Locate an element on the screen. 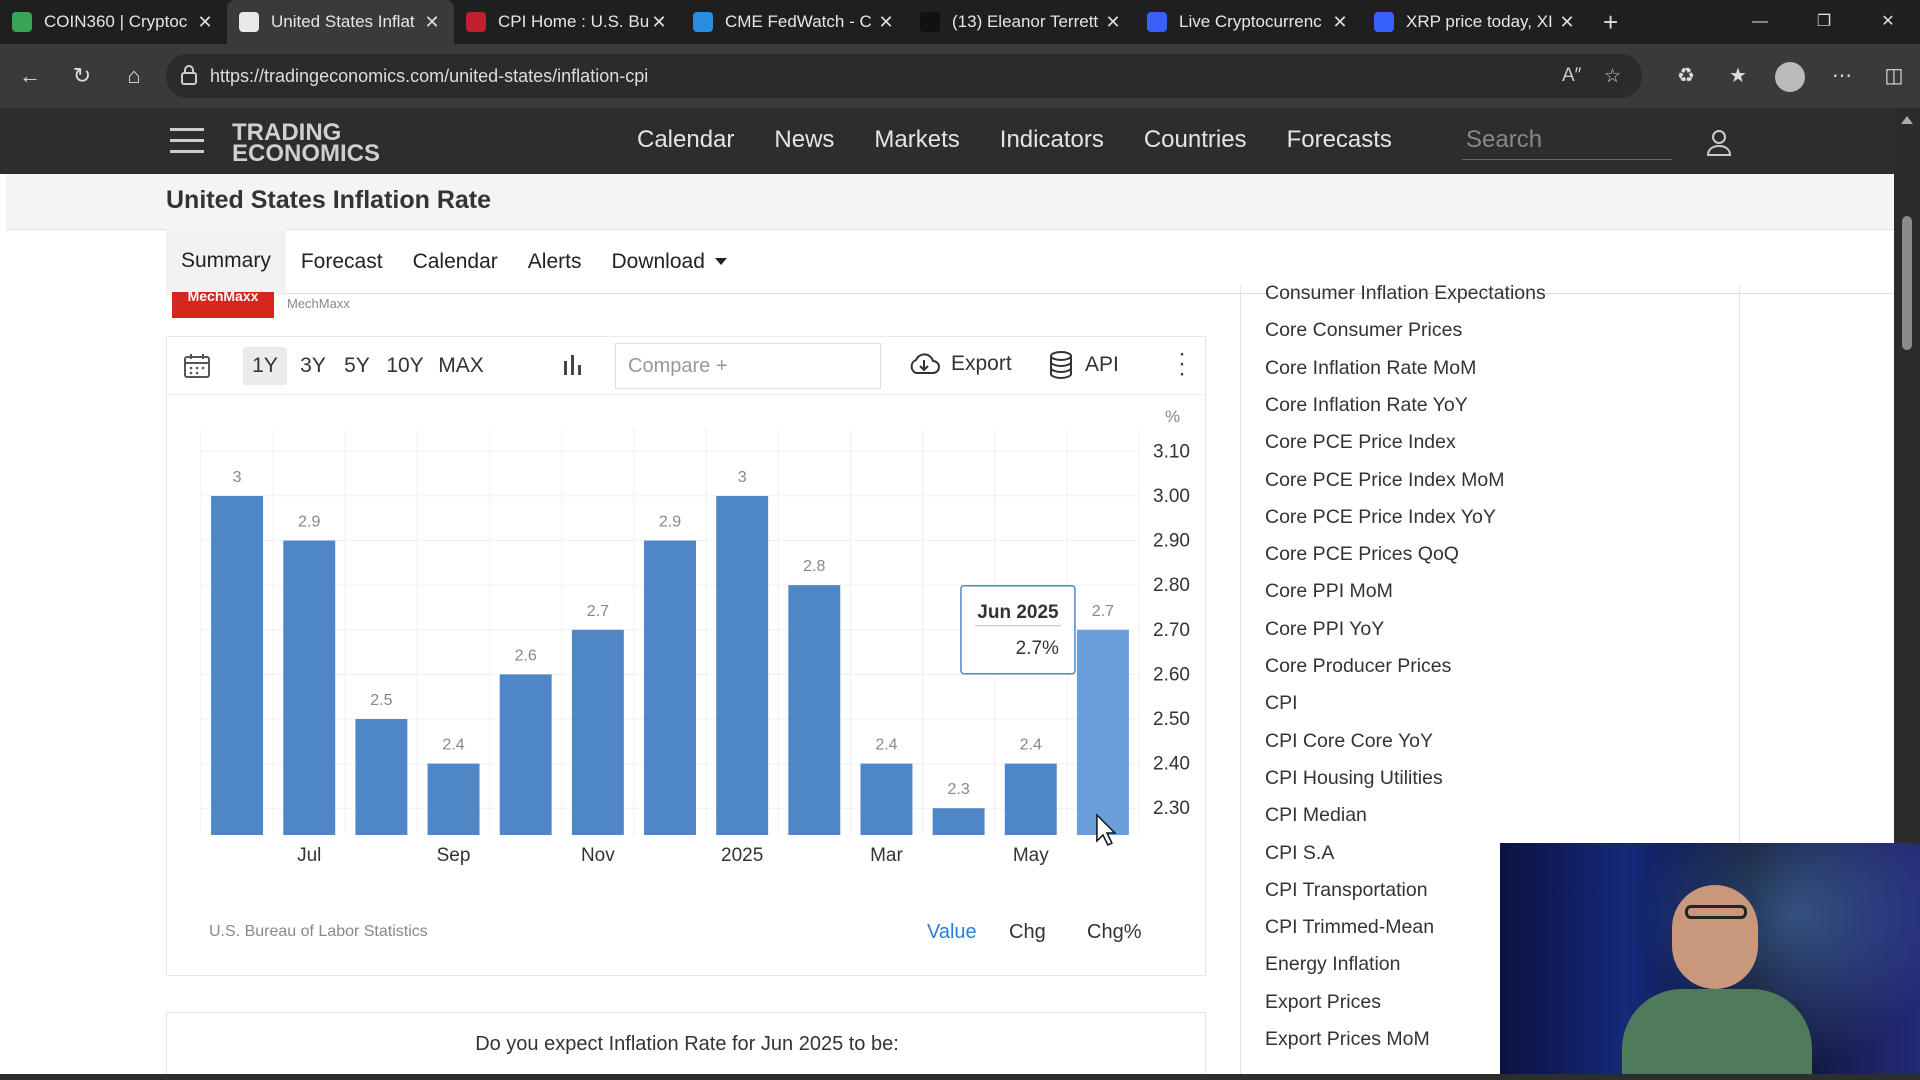  more-options-icon: · · · is located at coordinates (1182, 363).